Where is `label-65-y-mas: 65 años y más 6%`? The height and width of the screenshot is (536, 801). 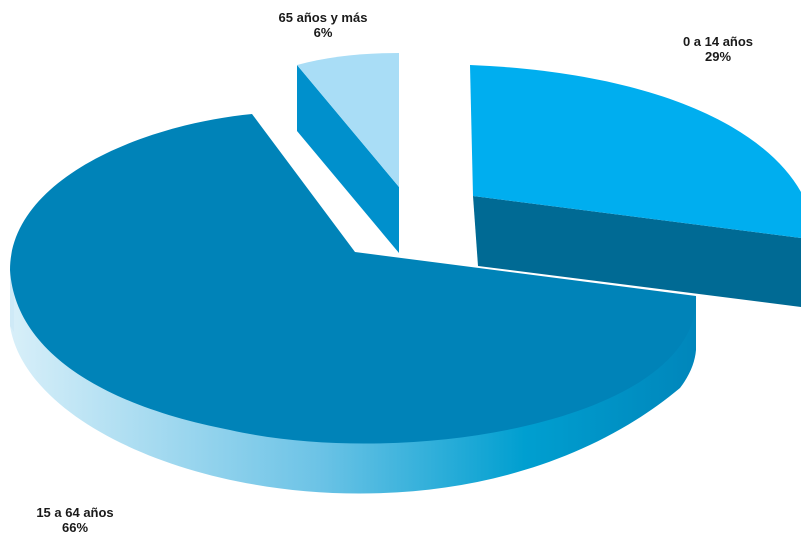 label-65-y-mas: 65 años y más 6% is located at coordinates (323, 25).